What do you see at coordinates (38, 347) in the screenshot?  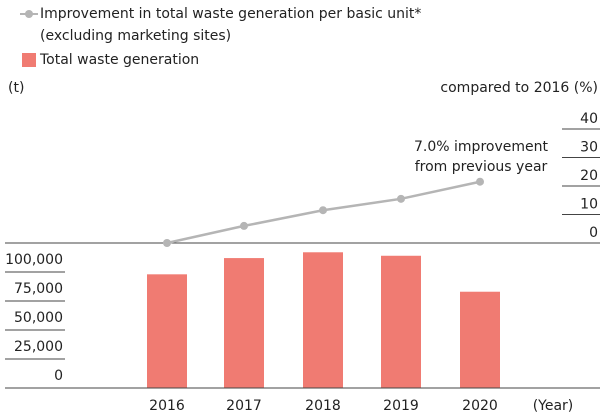 I see `y-tick-label: 25,000` at bounding box center [38, 347].